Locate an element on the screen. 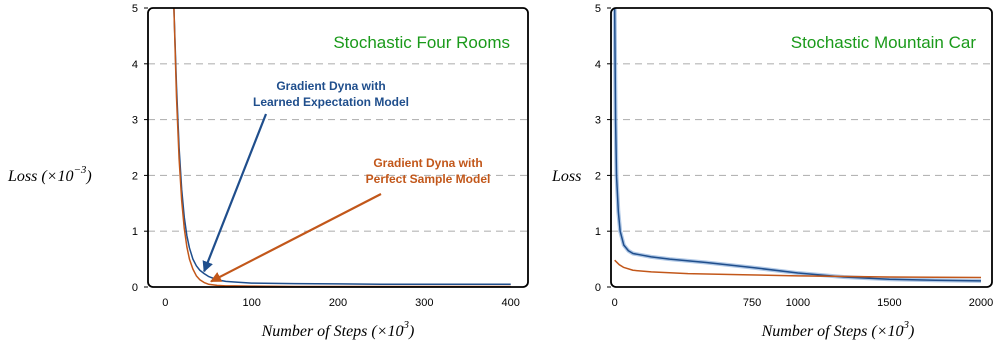 This screenshot has width=994, height=350. series-line is located at coordinates (798, 269).